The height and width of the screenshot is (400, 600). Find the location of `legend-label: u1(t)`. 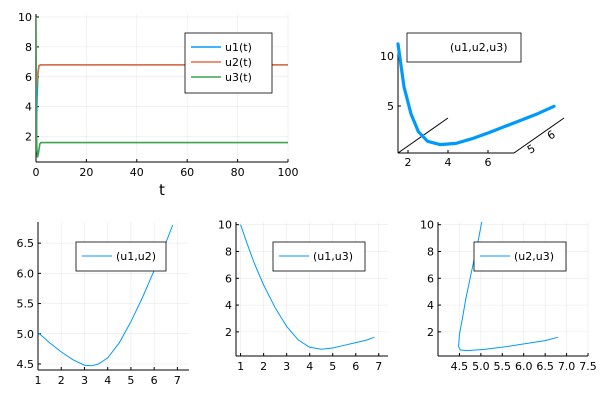

legend-label: u1(t) is located at coordinates (238, 47).